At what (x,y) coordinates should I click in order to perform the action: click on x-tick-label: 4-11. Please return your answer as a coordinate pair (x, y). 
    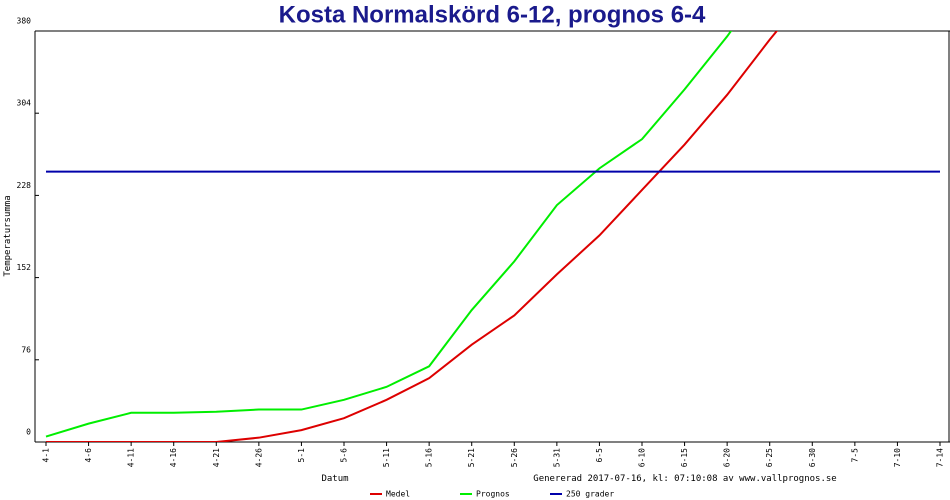
    Looking at the image, I should click on (131, 457).